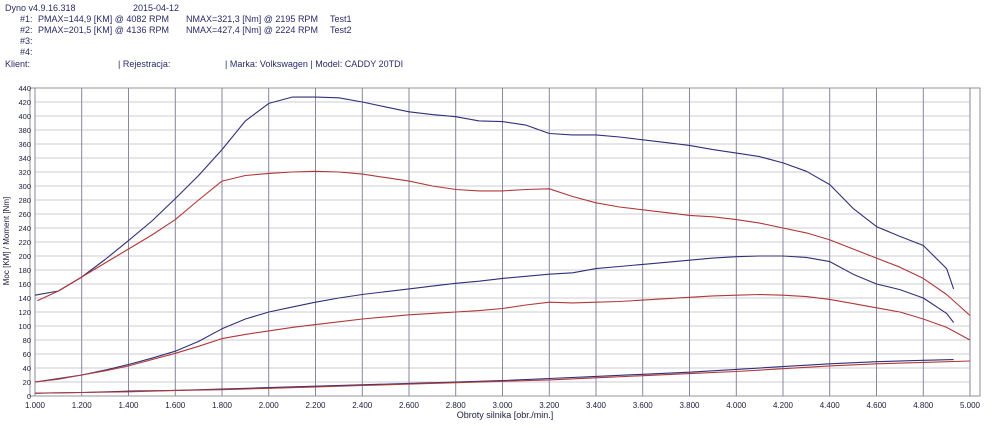 The width and height of the screenshot is (1000, 430). What do you see at coordinates (18, 64) in the screenshot?
I see `client-label: Klient:` at bounding box center [18, 64].